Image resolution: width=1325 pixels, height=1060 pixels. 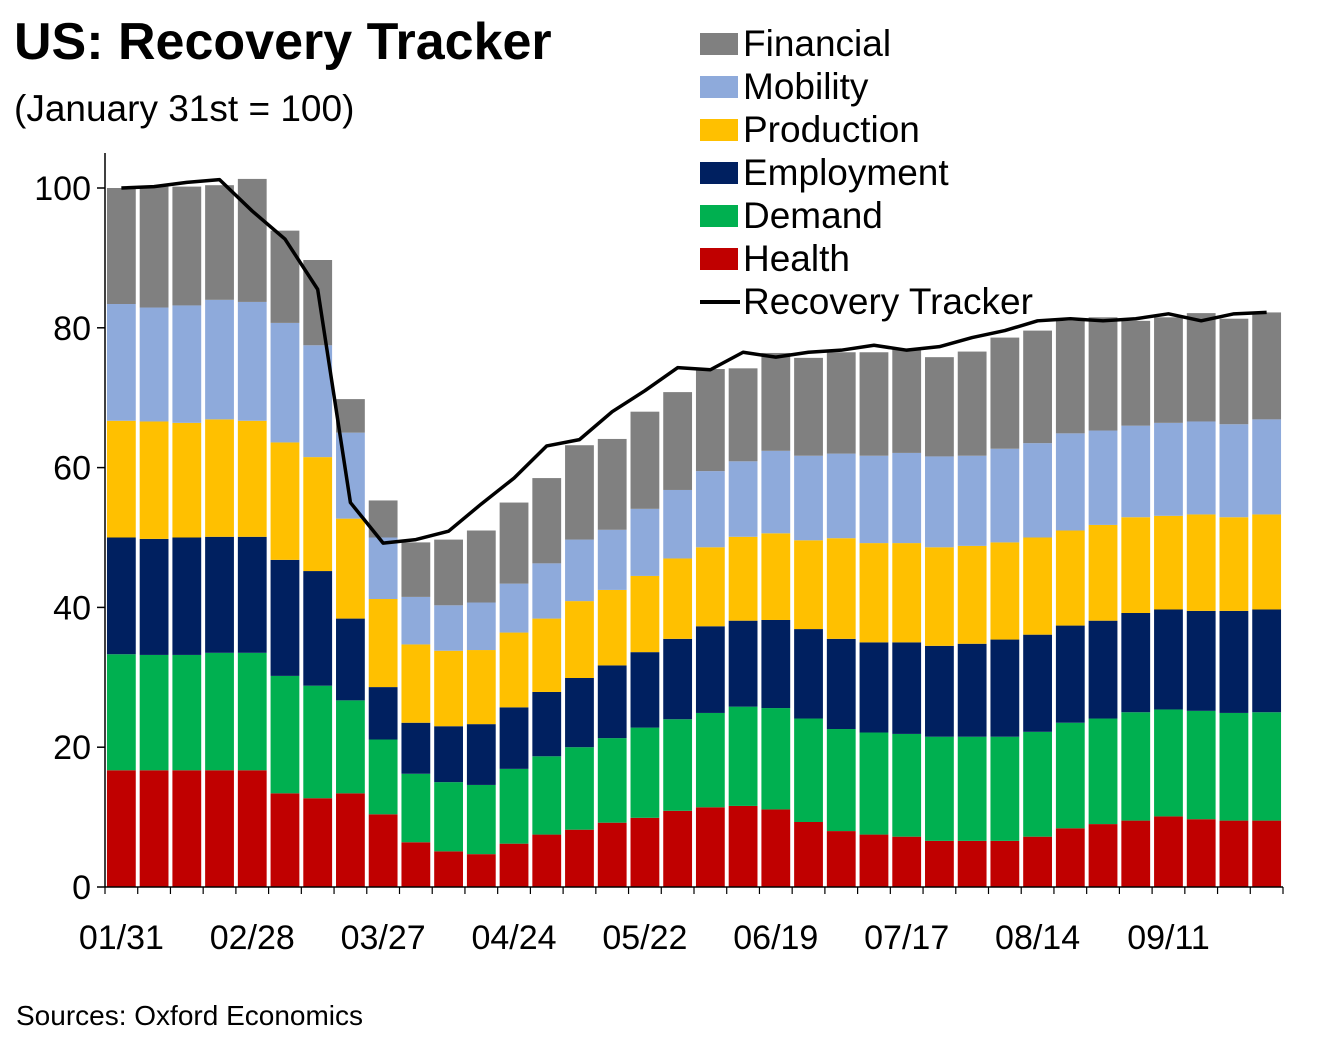 I want to click on legend-swatch-employment, so click(x=719, y=172).